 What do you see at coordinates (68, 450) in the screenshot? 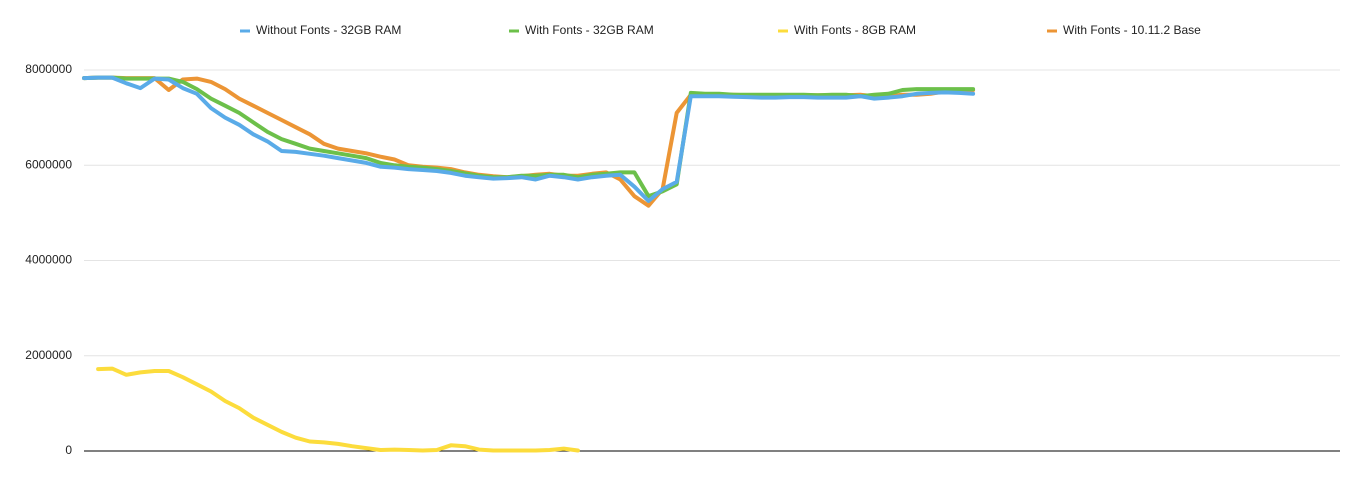
I see `y-tick-label: 0` at bounding box center [68, 450].